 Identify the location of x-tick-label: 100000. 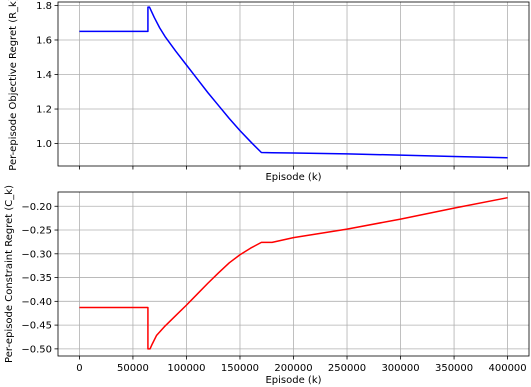
(186, 368).